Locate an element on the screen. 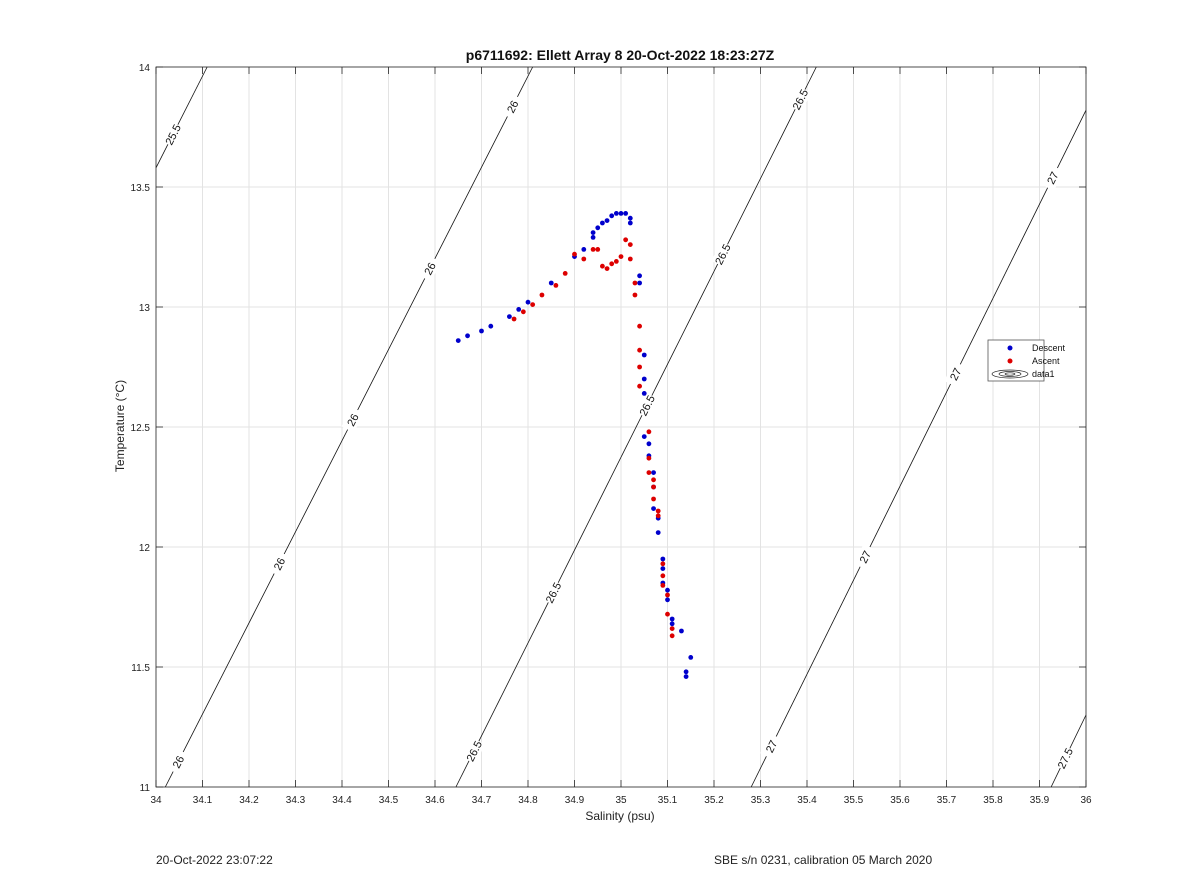 The width and height of the screenshot is (1200, 885). y-tick-label: 12 is located at coordinates (145, 548).